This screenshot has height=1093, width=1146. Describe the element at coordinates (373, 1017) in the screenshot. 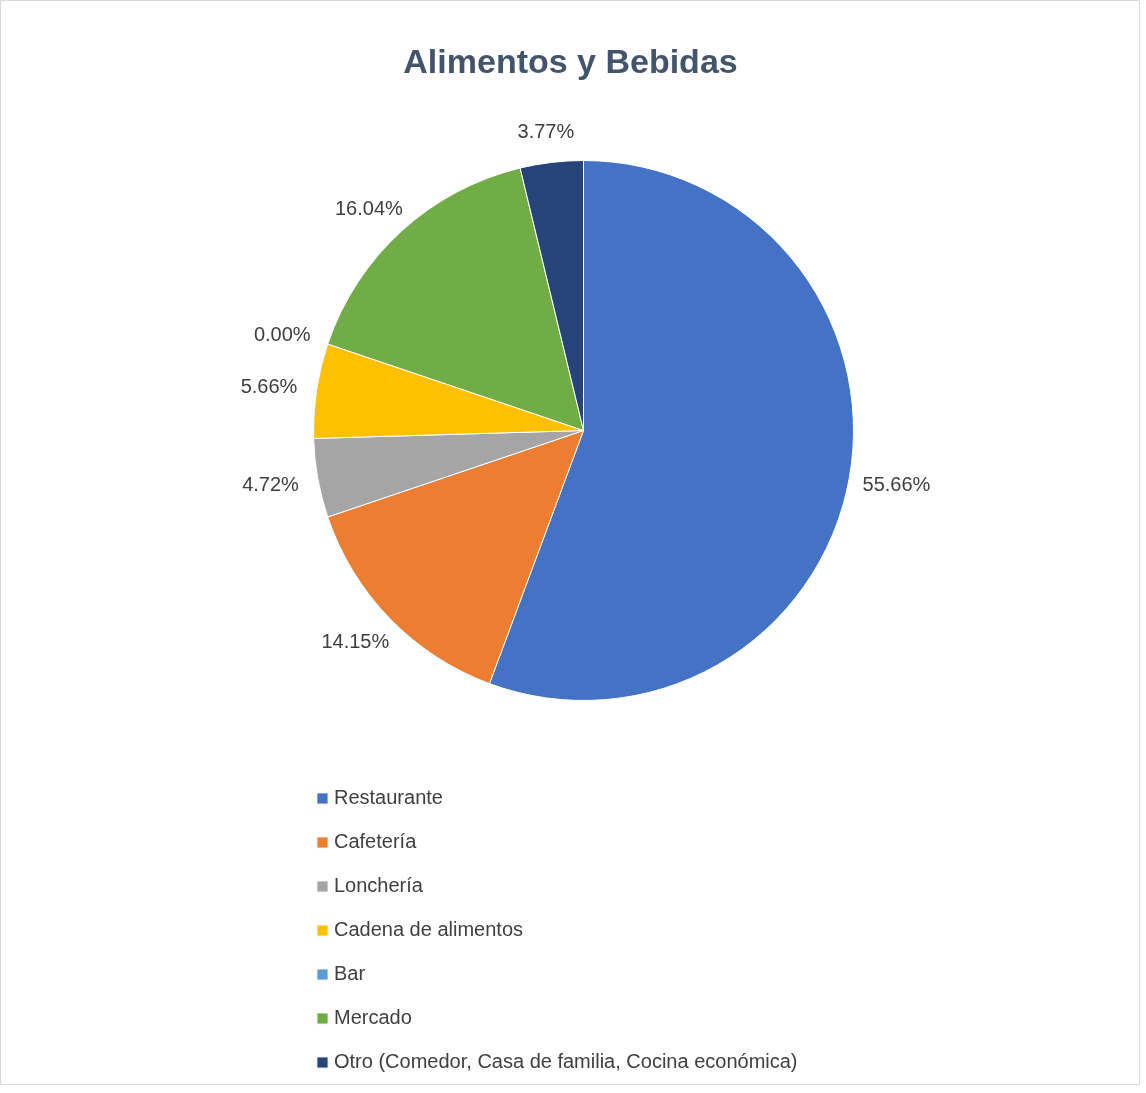

I see `legend-label: Mercado` at that location.